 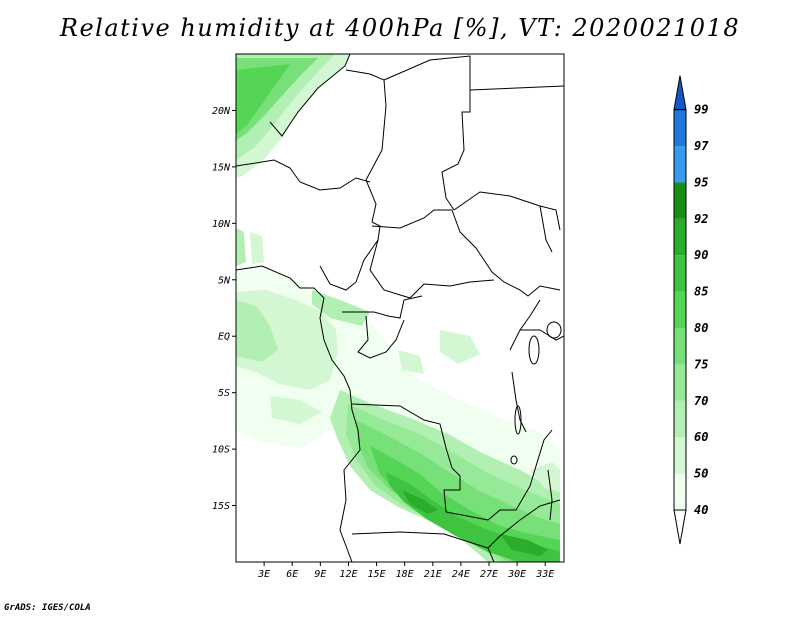 What do you see at coordinates (701, 292) in the screenshot?
I see `colorbar-label: 85` at bounding box center [701, 292].